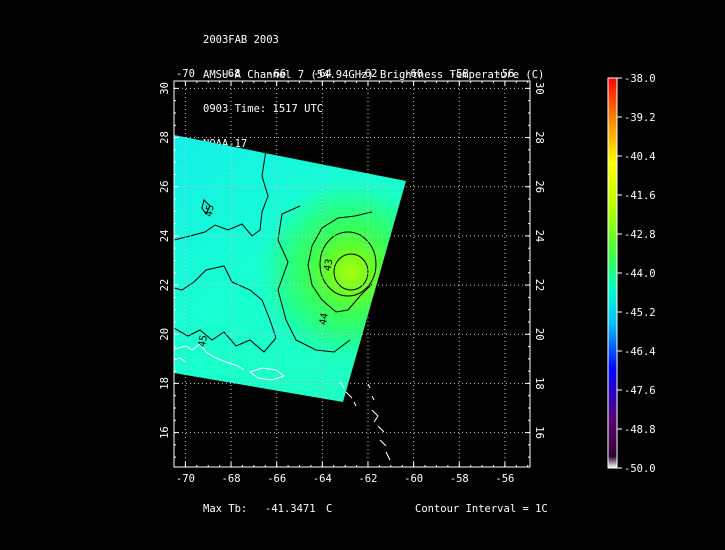 The height and width of the screenshot is (550, 725). Describe the element at coordinates (231, 479) in the screenshot. I see `x-tick-label-bottom: -68` at that location.